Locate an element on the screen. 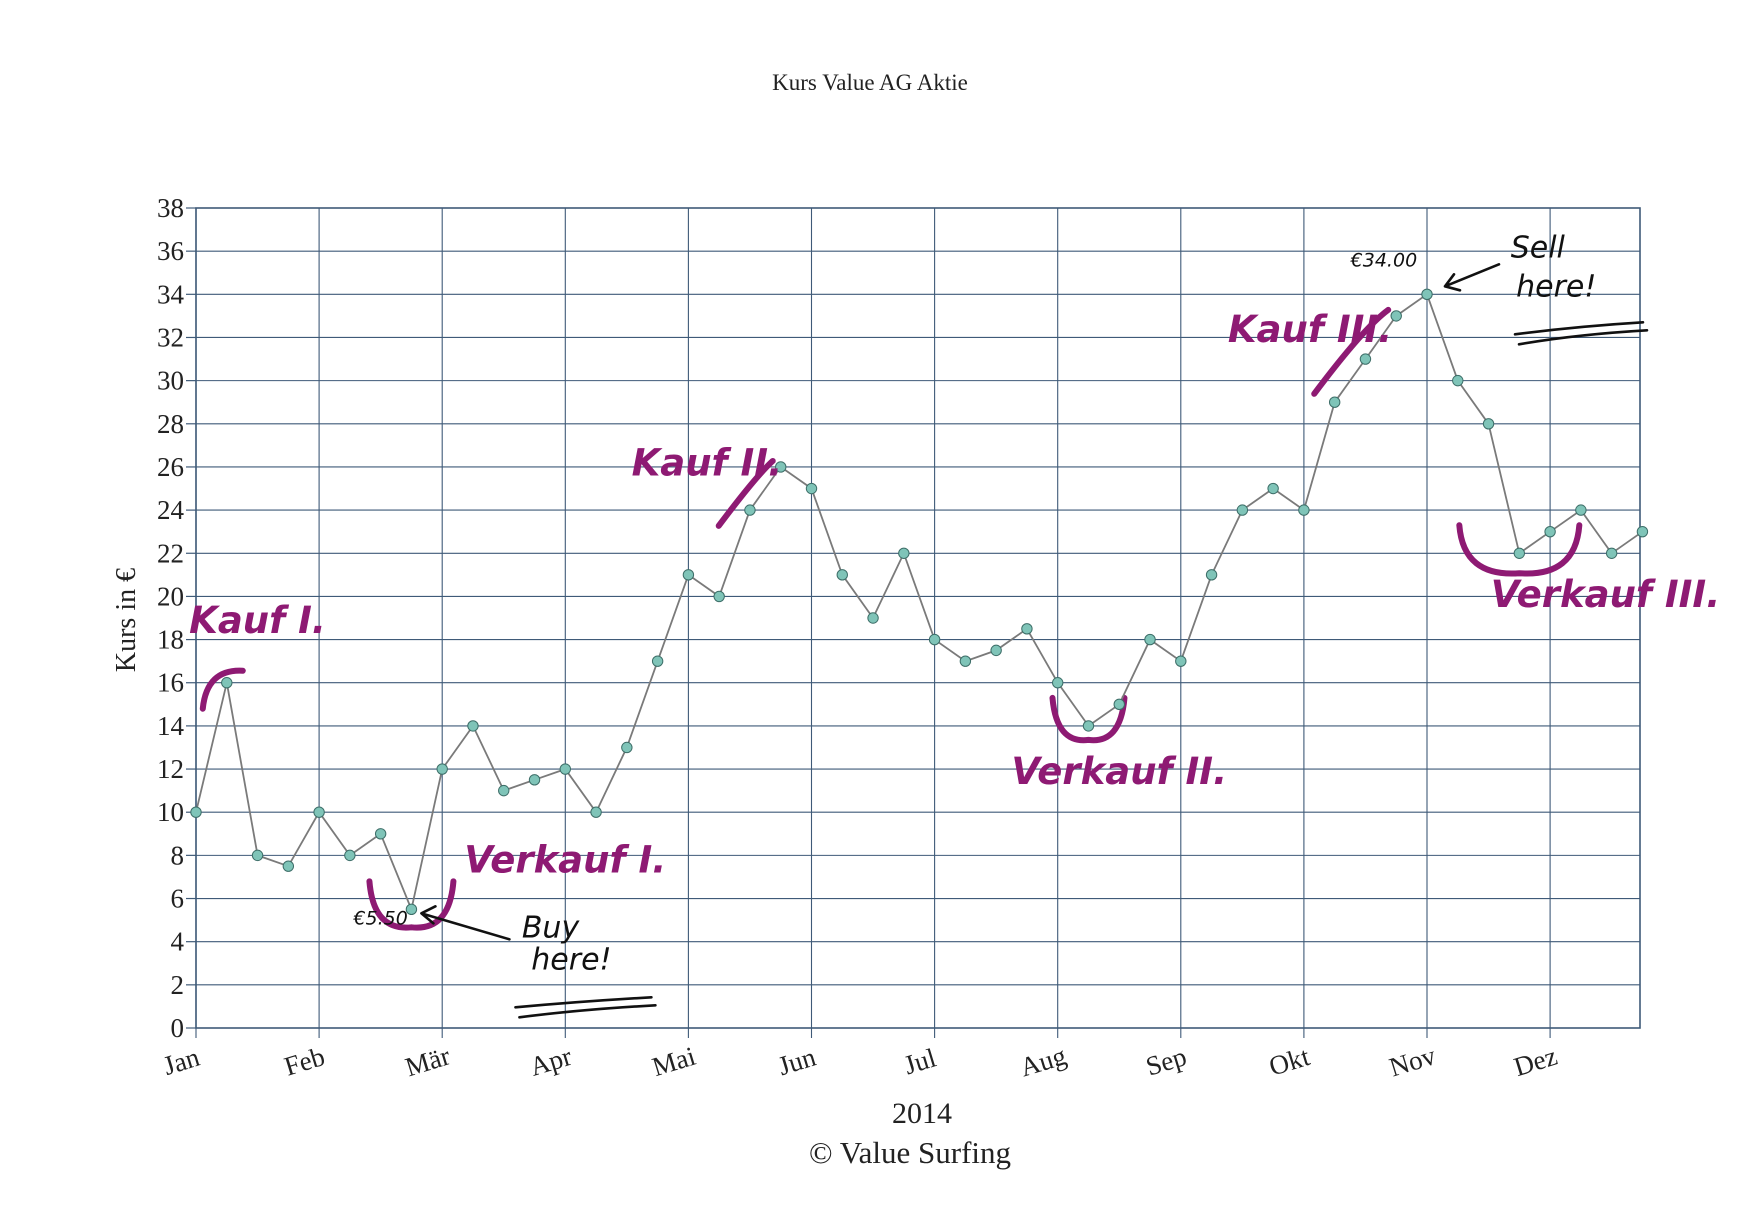  annotation-label: Verkauf I. is located at coordinates (565, 860).